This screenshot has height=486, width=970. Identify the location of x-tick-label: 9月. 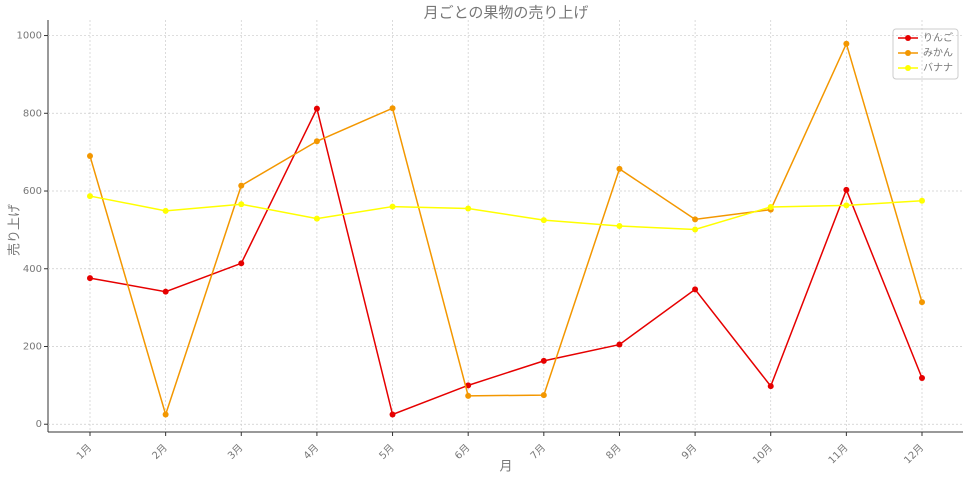
(689, 452).